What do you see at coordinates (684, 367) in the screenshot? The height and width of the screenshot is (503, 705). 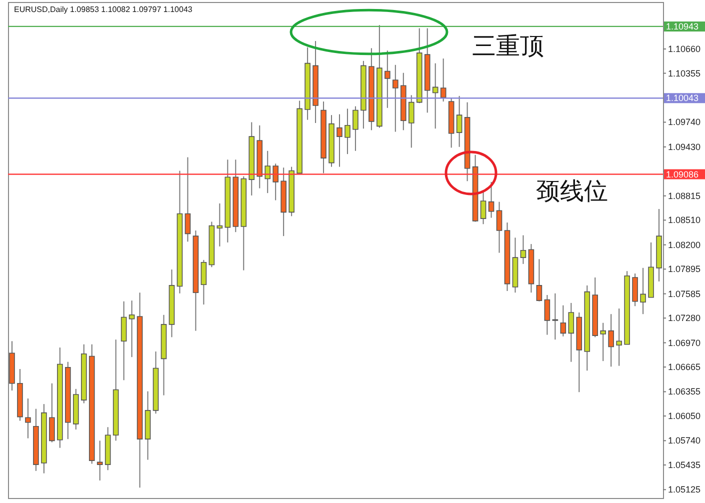 I see `y-tick-label: 1.06665` at bounding box center [684, 367].